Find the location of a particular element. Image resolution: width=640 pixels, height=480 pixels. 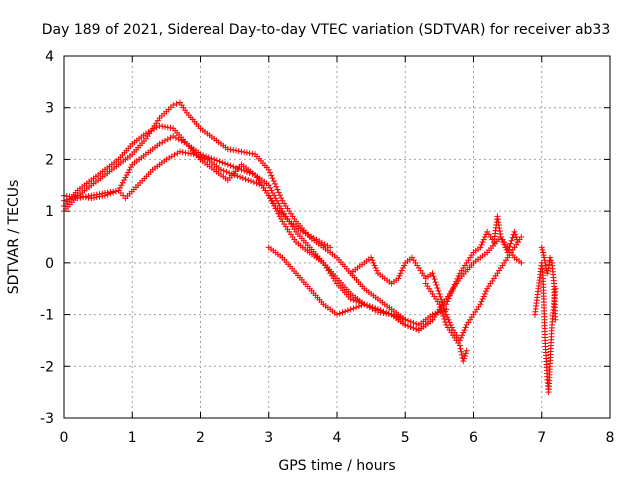

x-tick-label: 1 is located at coordinates (132, 438).